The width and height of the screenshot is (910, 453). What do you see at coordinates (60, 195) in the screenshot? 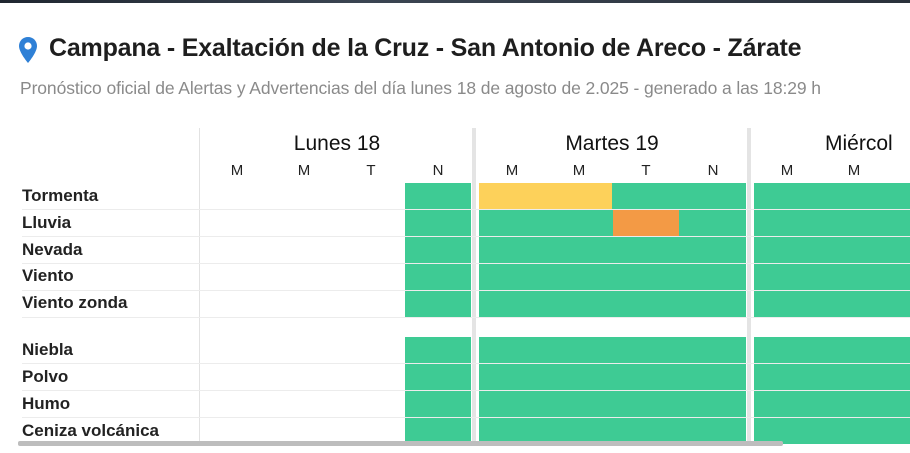
I see `row-label-tormenta: Tormenta` at bounding box center [60, 195].